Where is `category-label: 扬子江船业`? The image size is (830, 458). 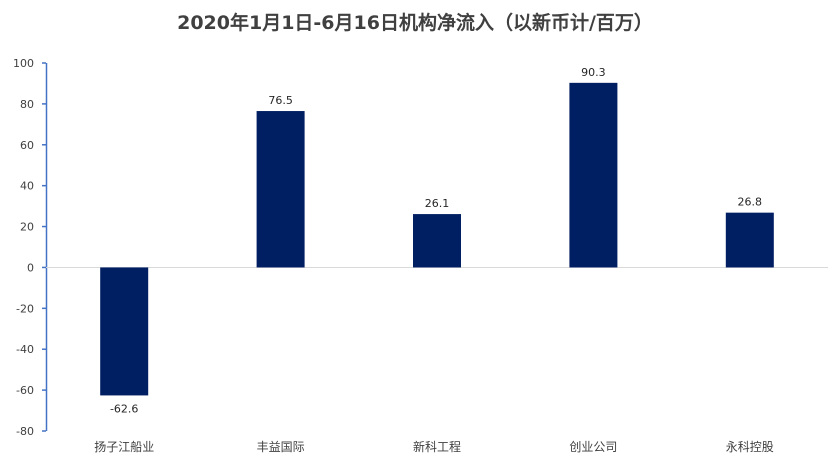
category-label: 扬子江船业 is located at coordinates (124, 446).